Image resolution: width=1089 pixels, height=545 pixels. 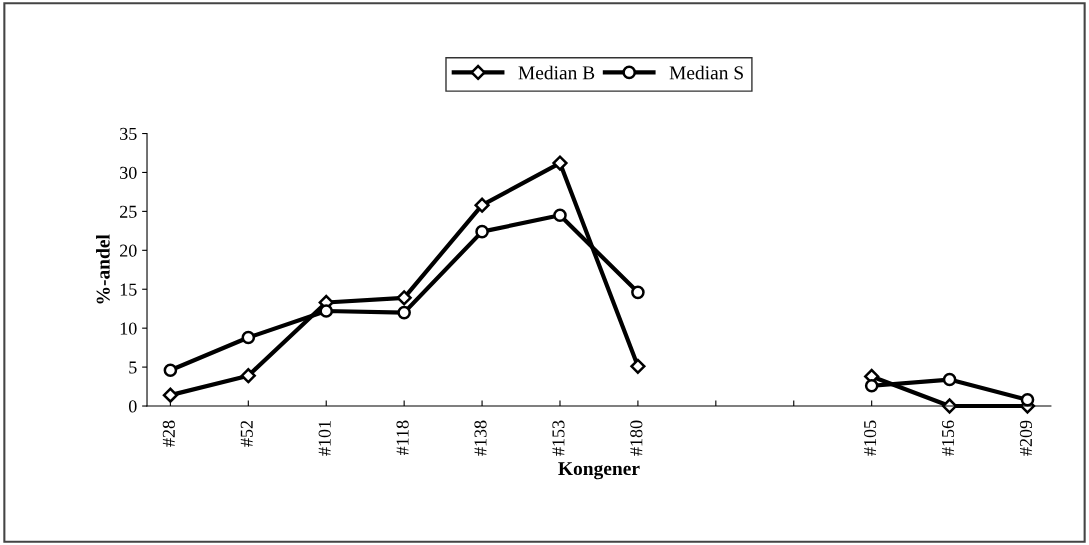 I want to click on legend-label: Median S, so click(x=706, y=72).